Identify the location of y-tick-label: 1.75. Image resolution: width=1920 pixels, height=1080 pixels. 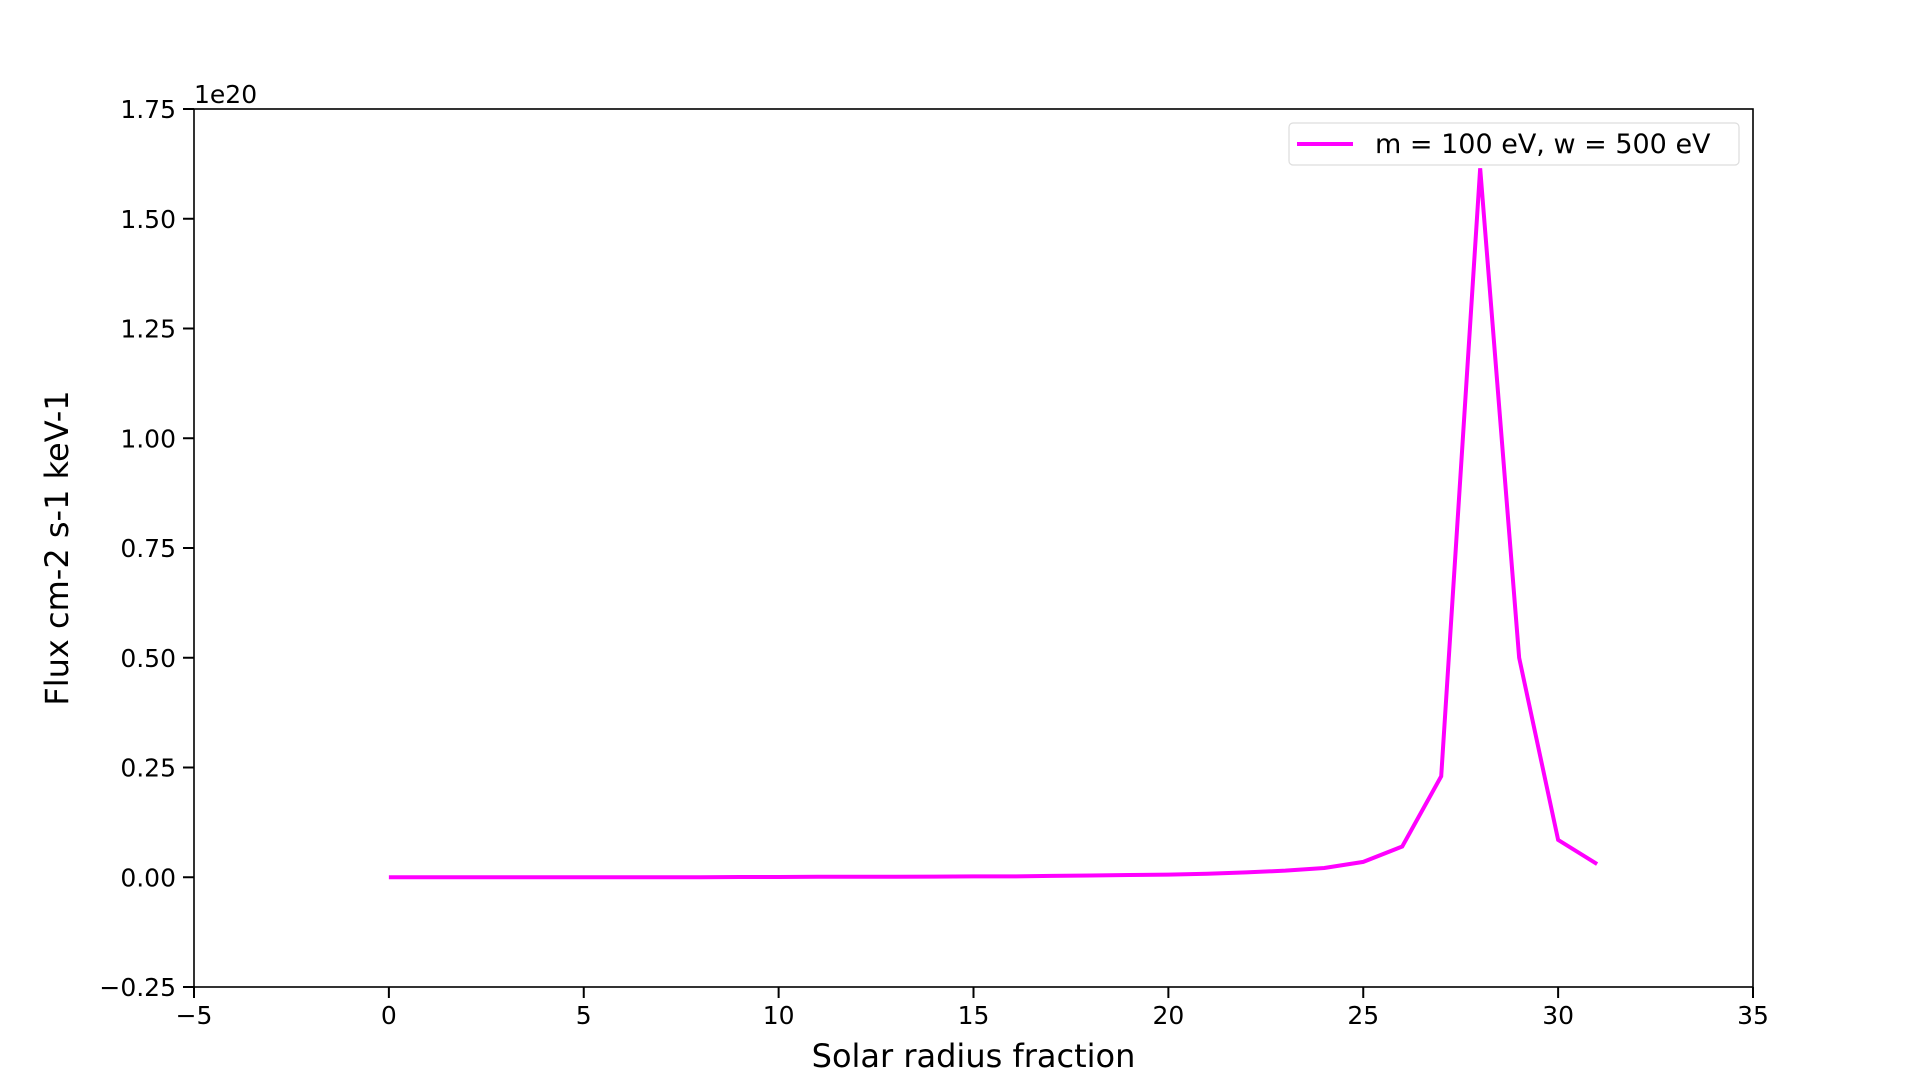
(148, 109).